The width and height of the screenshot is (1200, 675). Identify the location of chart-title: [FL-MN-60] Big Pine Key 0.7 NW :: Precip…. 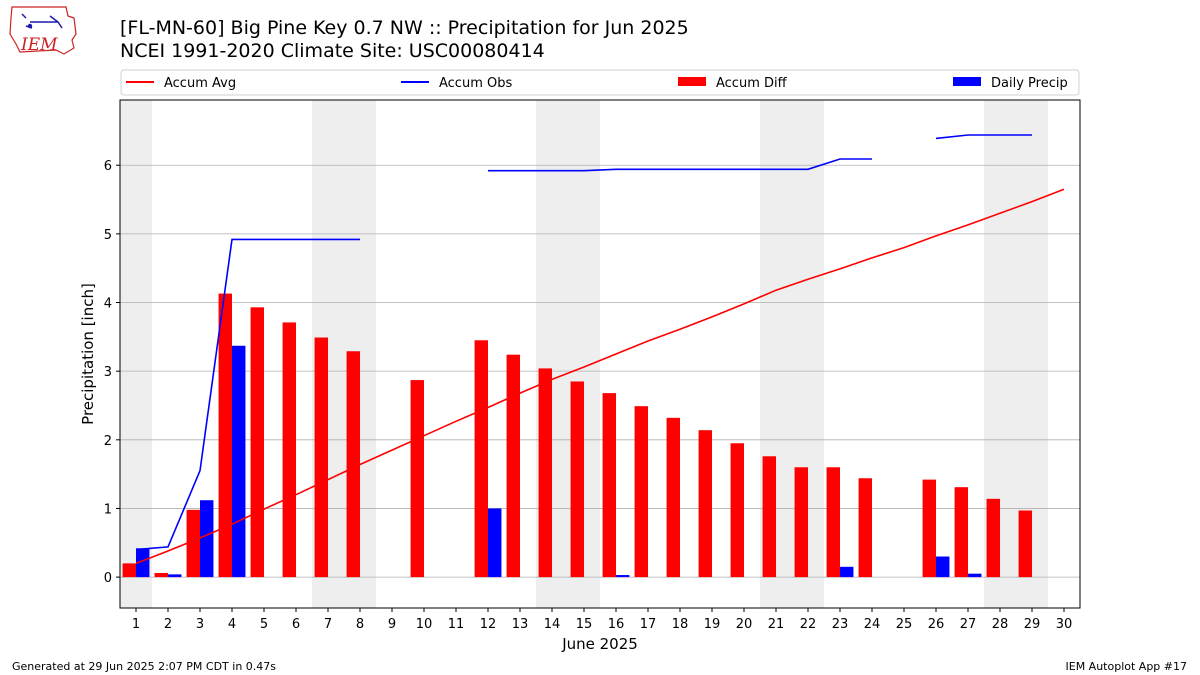
(404, 28).